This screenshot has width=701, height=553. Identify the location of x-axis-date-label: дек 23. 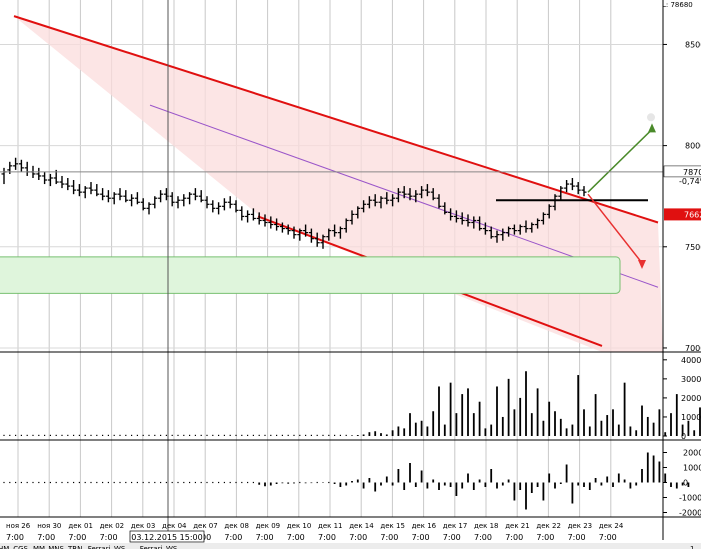
(580, 526).